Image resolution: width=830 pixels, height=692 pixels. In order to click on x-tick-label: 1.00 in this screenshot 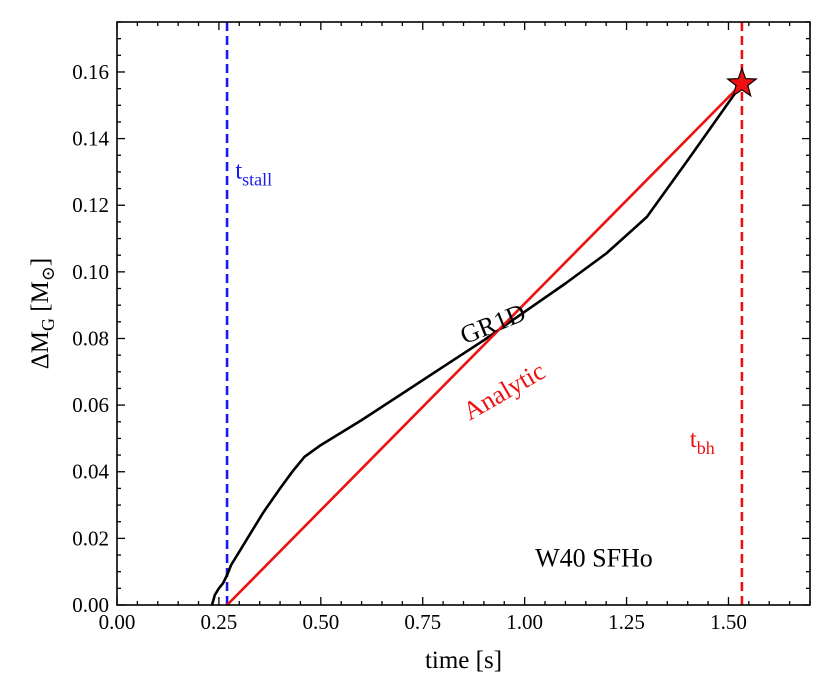, I will do `click(524, 622)`.